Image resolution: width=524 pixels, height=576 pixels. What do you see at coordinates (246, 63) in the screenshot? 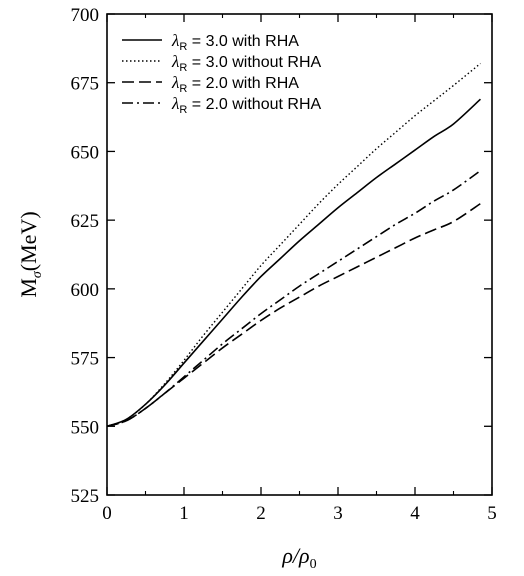
I see `legend-label-2: λR = 3.0 without RHA` at bounding box center [246, 63].